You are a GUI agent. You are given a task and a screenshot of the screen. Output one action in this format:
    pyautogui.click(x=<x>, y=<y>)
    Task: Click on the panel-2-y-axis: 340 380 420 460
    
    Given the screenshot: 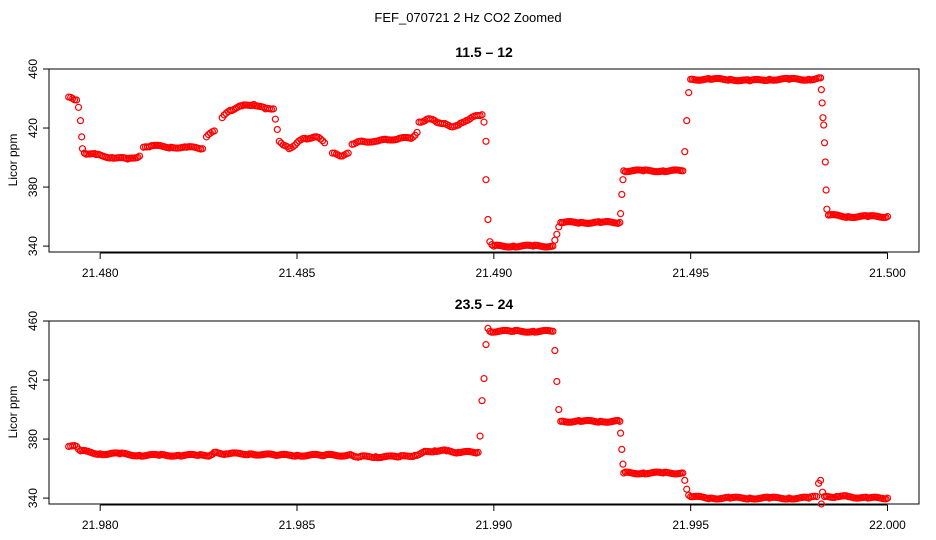 What is the action you would take?
    pyautogui.click(x=38, y=409)
    